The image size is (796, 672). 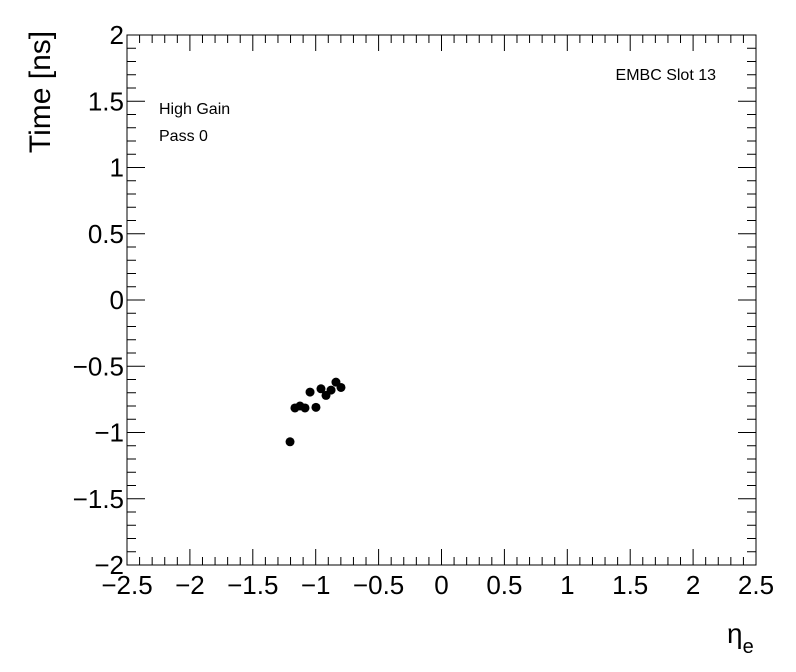 I want to click on y-tick-label: 2, so click(x=117, y=35).